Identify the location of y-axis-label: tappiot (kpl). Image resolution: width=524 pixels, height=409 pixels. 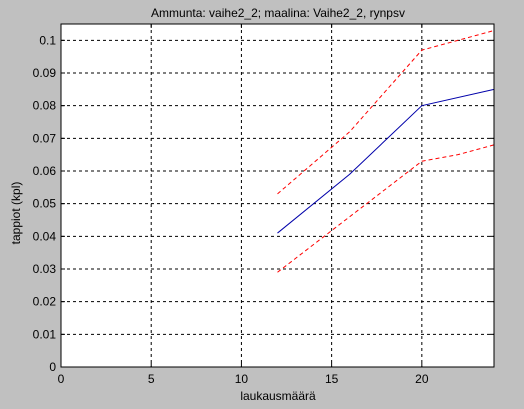
(16, 213).